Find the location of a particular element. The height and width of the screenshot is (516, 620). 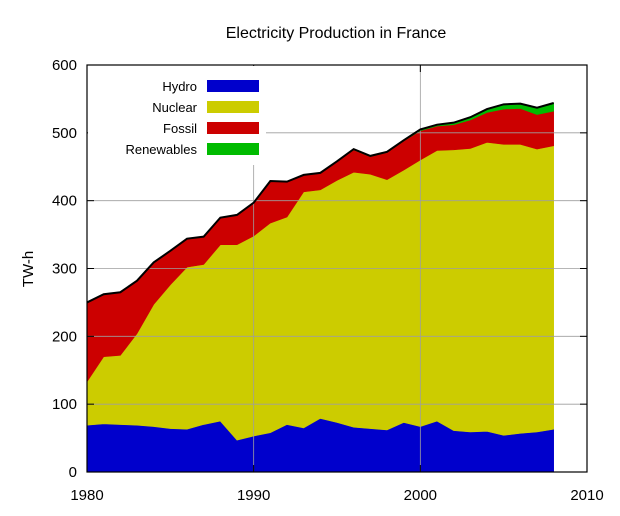

legend-swatch-renewables is located at coordinates (233, 149).